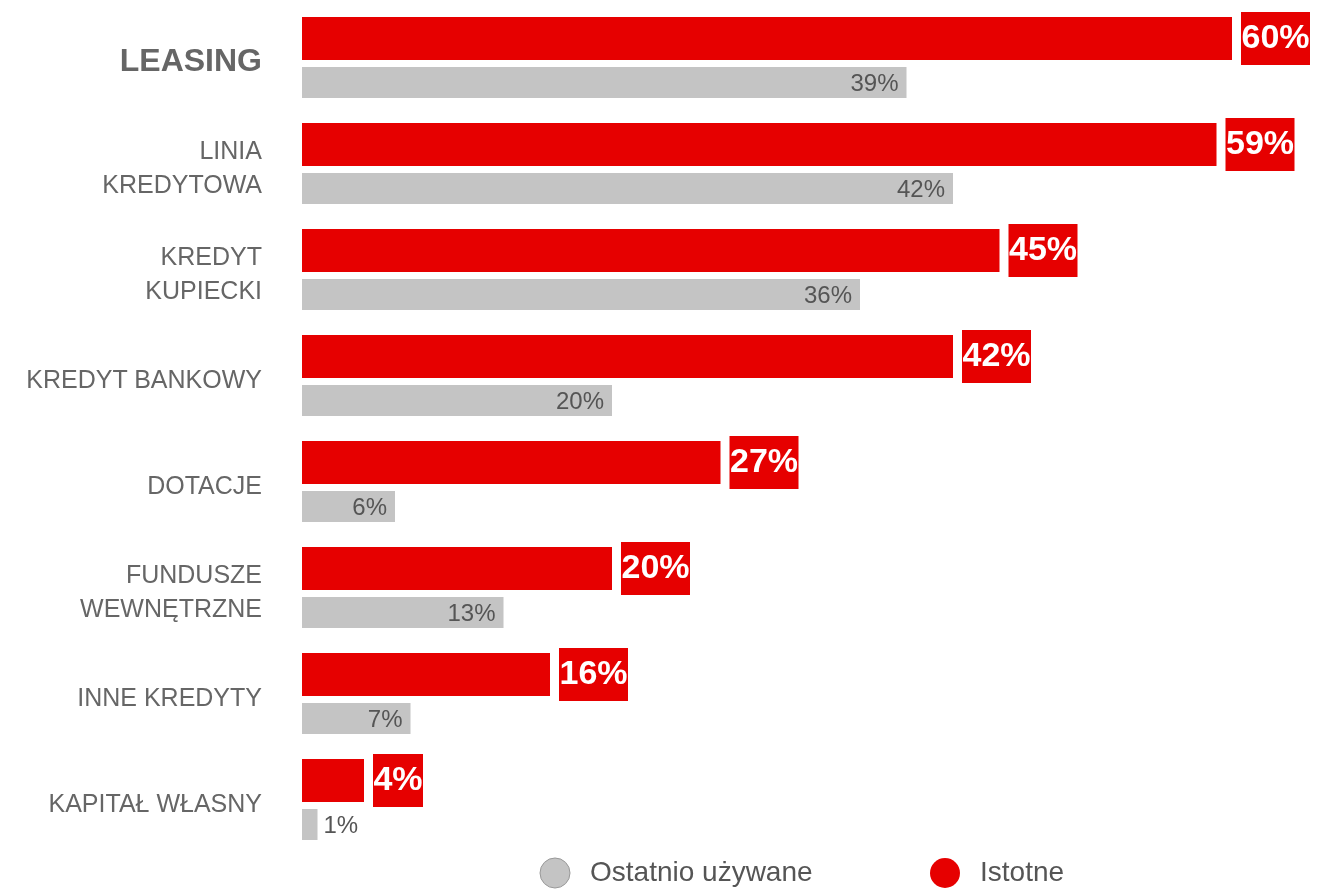 This screenshot has width=1329, height=890. What do you see at coordinates (1275, 36) in the screenshot?
I see `data-label: 60%` at bounding box center [1275, 36].